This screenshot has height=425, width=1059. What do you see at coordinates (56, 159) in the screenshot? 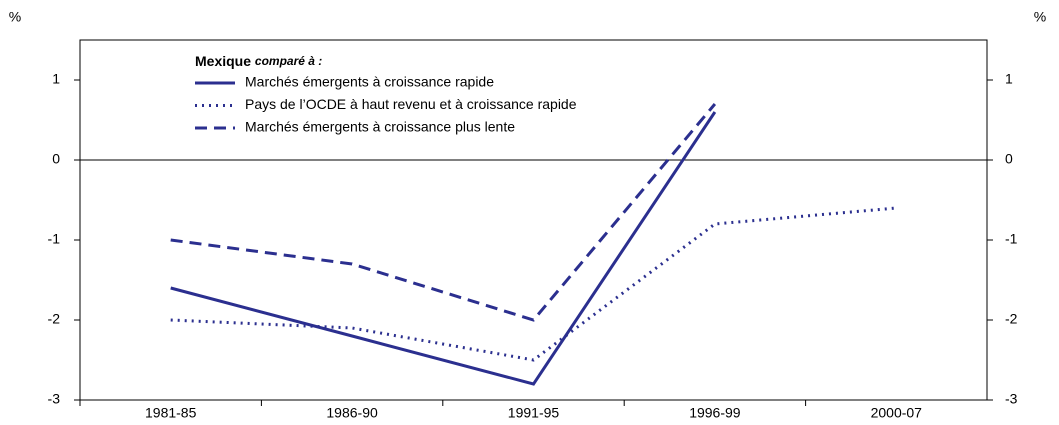
I see `y-tick-label: 0` at bounding box center [56, 159].